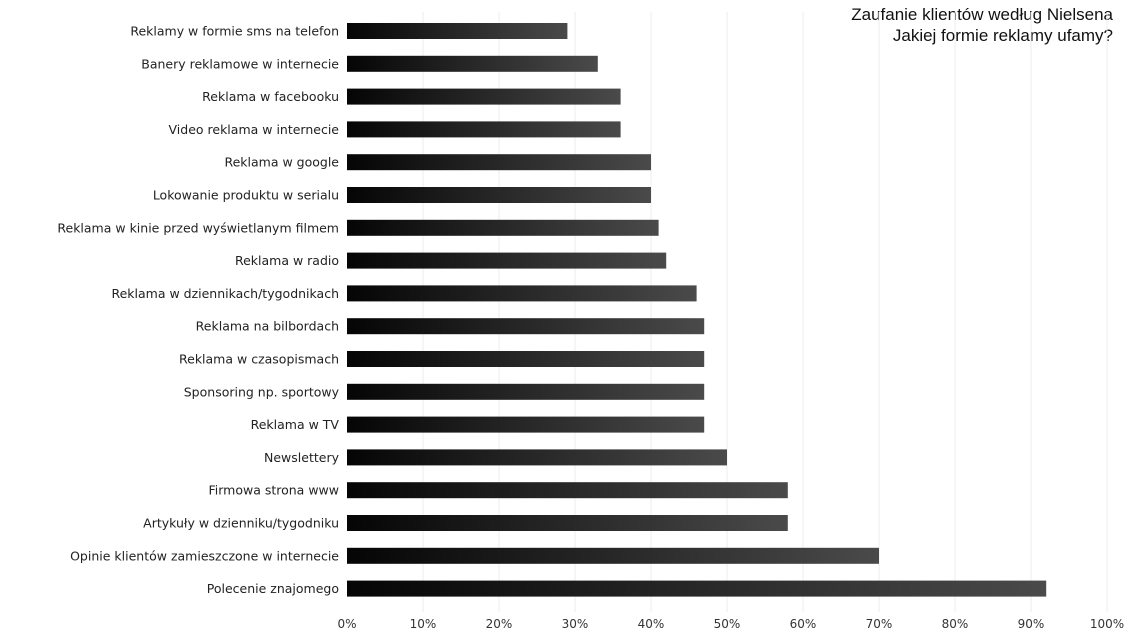  What do you see at coordinates (281, 162) in the screenshot?
I see `category-label: Reklama w google` at bounding box center [281, 162].